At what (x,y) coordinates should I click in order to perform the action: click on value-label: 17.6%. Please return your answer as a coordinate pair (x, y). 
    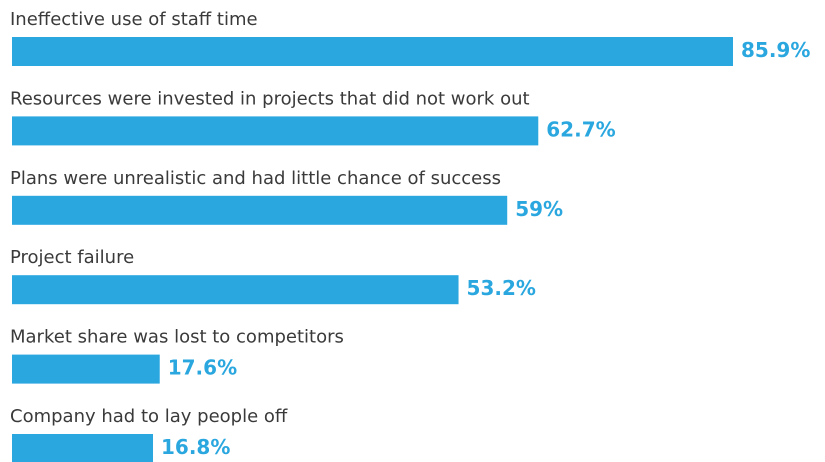
    Looking at the image, I should click on (202, 368).